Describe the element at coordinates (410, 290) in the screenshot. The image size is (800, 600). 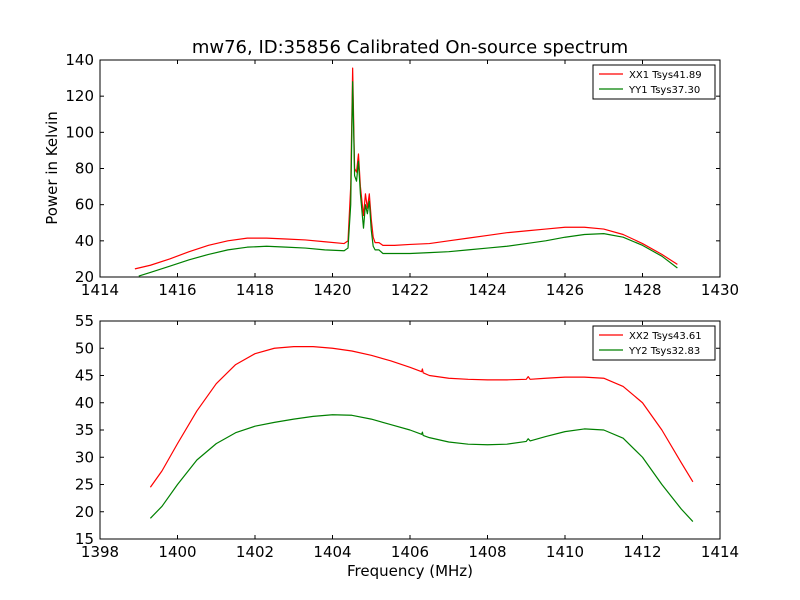
I see `top-x-tick-label: 1422` at that location.